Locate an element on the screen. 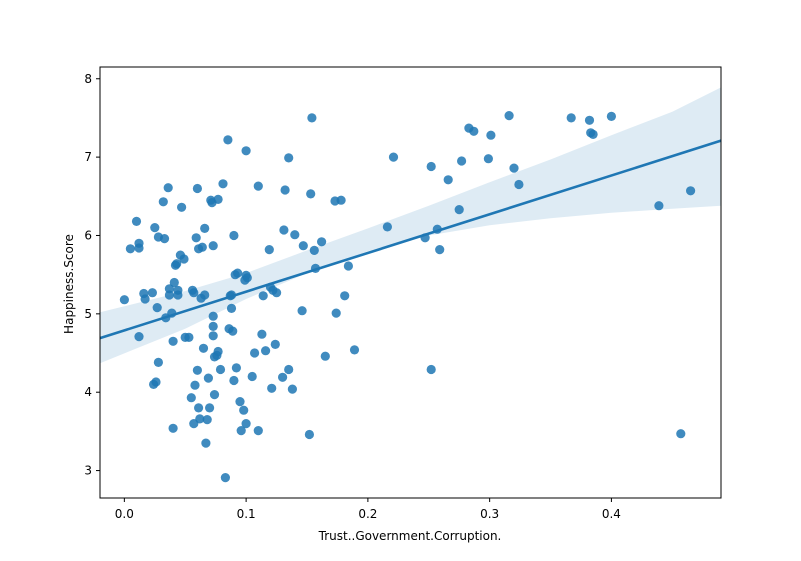 The height and width of the screenshot is (561, 801). y-tick-label: 7 is located at coordinates (88, 157).